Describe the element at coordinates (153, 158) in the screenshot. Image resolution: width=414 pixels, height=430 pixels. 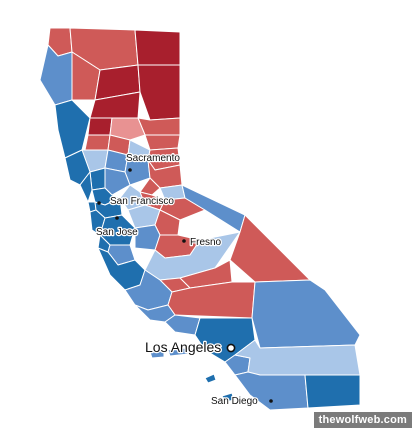
I see `city-label-sacramento: Sacramento` at that location.